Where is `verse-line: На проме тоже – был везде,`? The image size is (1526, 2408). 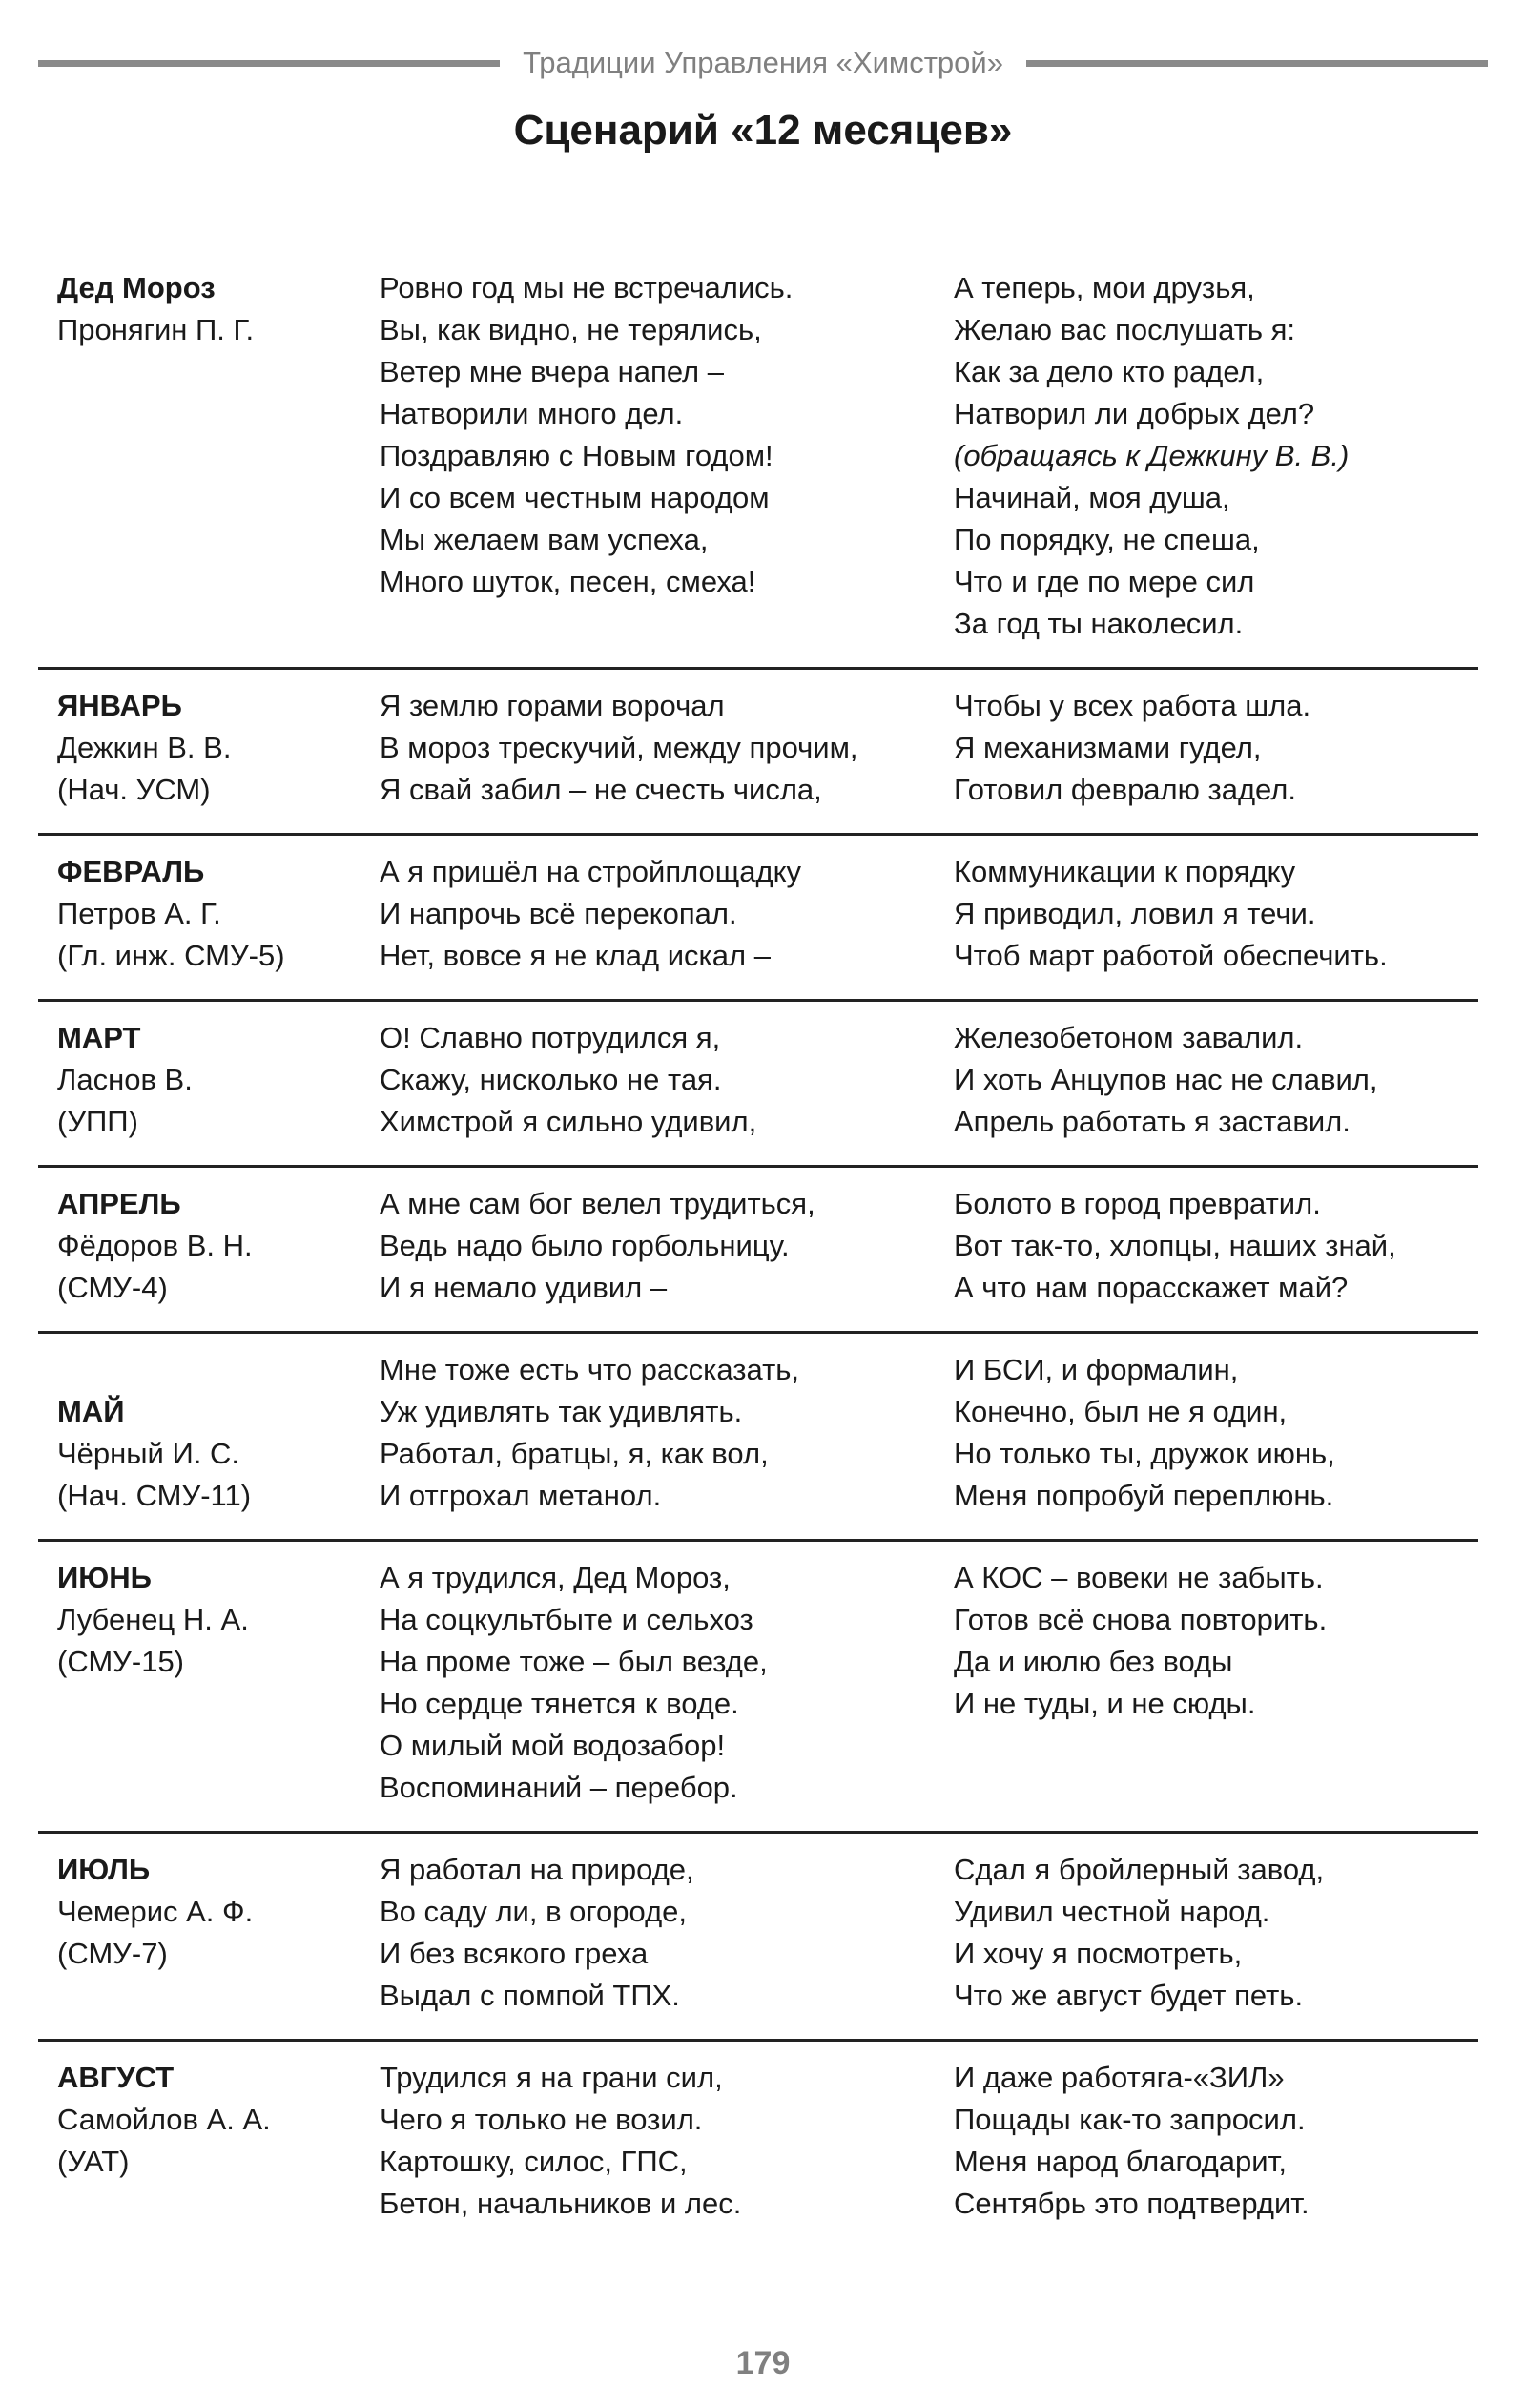 verse-line: На проме тоже – был везде, is located at coordinates (574, 1661).